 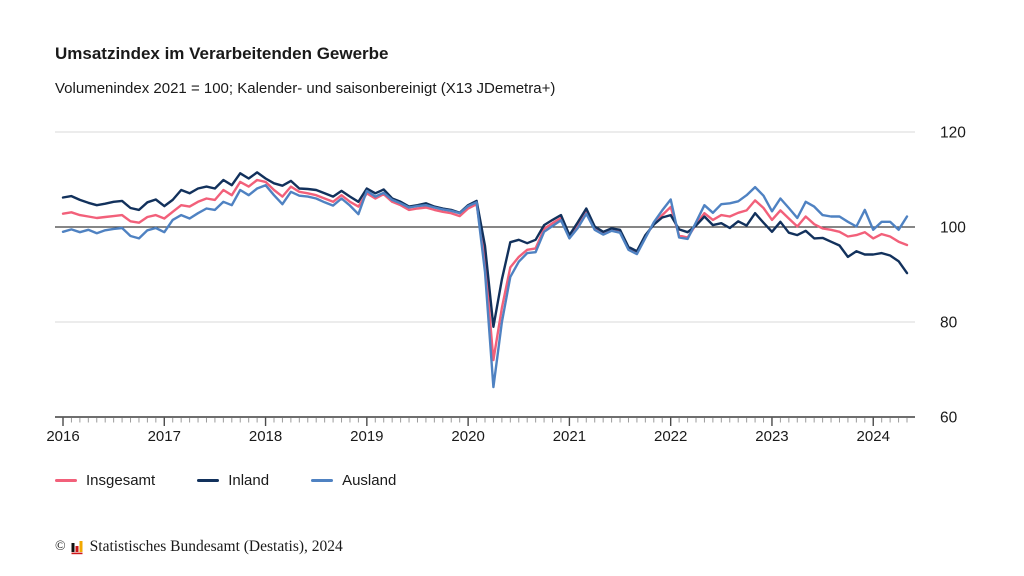 What do you see at coordinates (569, 436) in the screenshot?
I see `x-axis-label: 2021` at bounding box center [569, 436].